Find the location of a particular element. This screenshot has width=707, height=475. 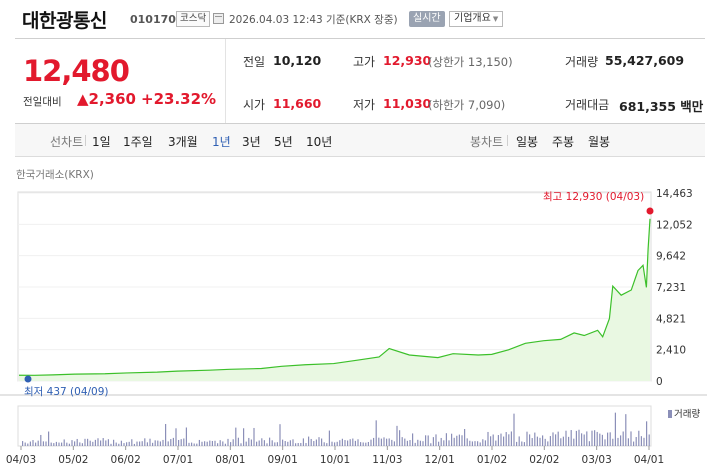

volume-value: 55,427,609 is located at coordinates (645, 60).